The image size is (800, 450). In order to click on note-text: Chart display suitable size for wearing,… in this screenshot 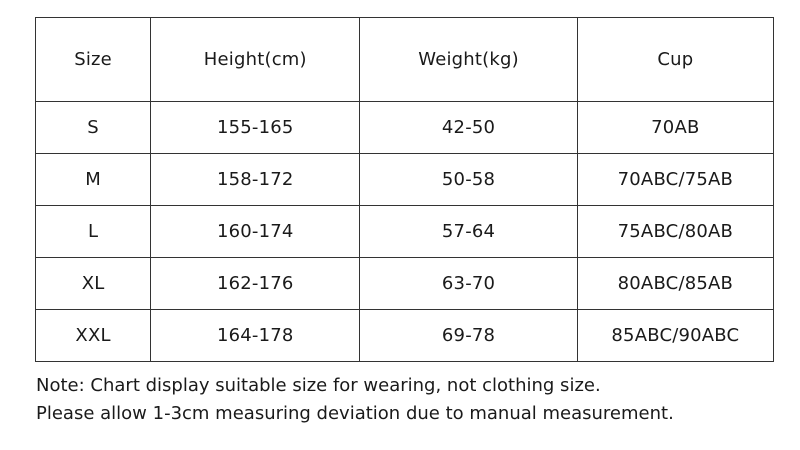, I will do `click(342, 385)`.